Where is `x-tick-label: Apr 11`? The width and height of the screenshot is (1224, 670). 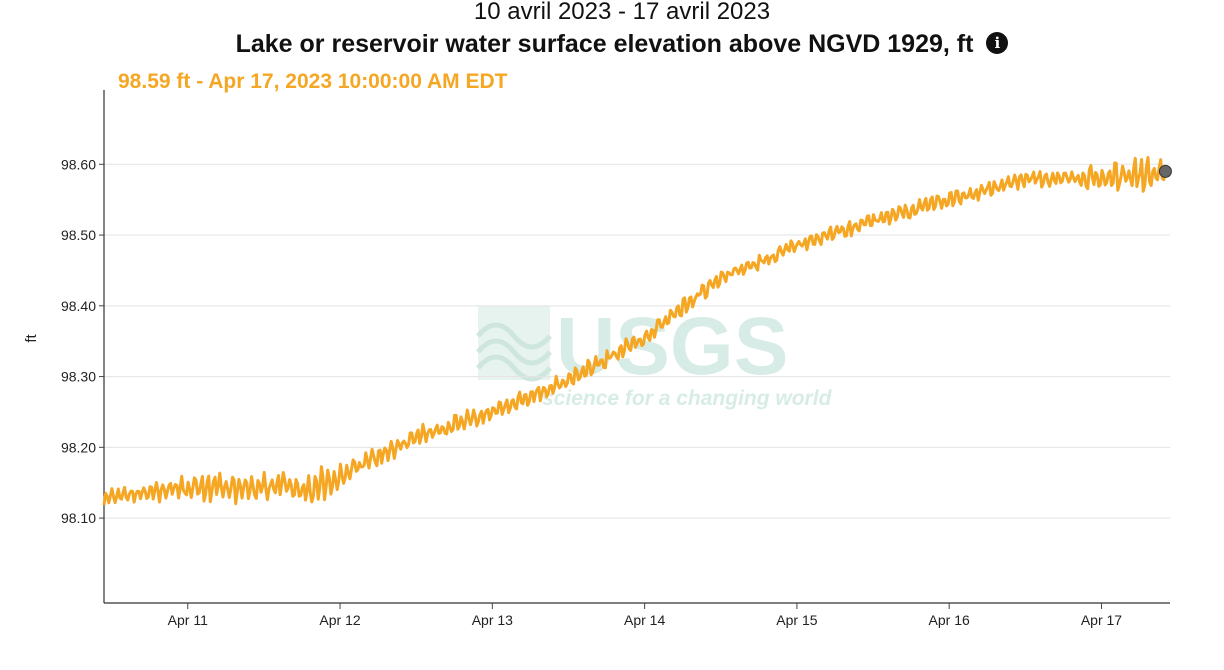
x-tick-label: Apr 11 is located at coordinates (188, 620).